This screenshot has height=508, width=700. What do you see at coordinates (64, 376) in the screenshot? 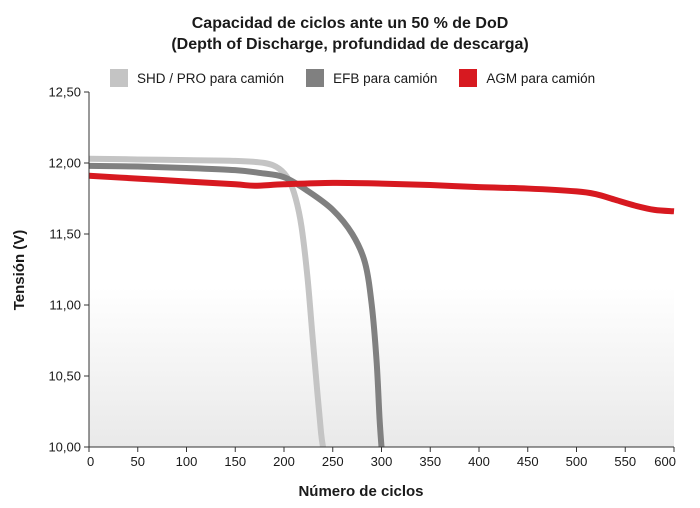
I see `y-tick-label: 10,50` at bounding box center [64, 376].